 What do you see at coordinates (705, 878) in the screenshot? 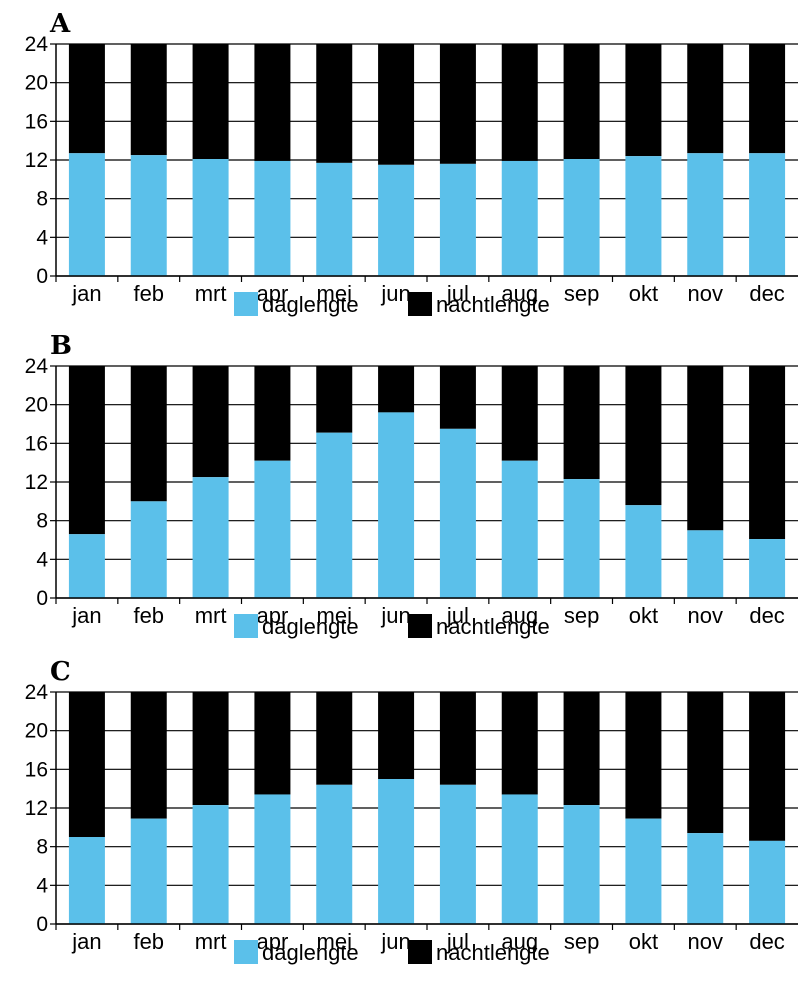
I see `bar-daglengte-nov` at bounding box center [705, 878].